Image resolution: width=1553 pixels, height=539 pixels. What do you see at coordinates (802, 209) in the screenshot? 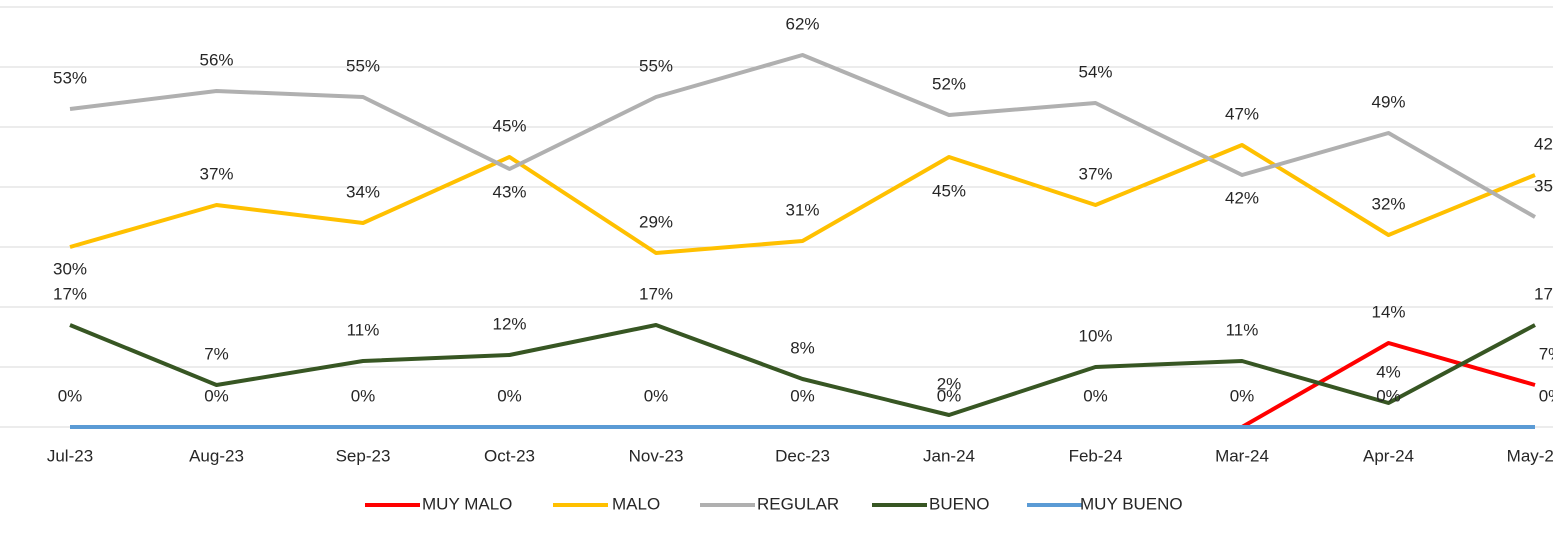
I see `data-label: 31%` at bounding box center [802, 209].